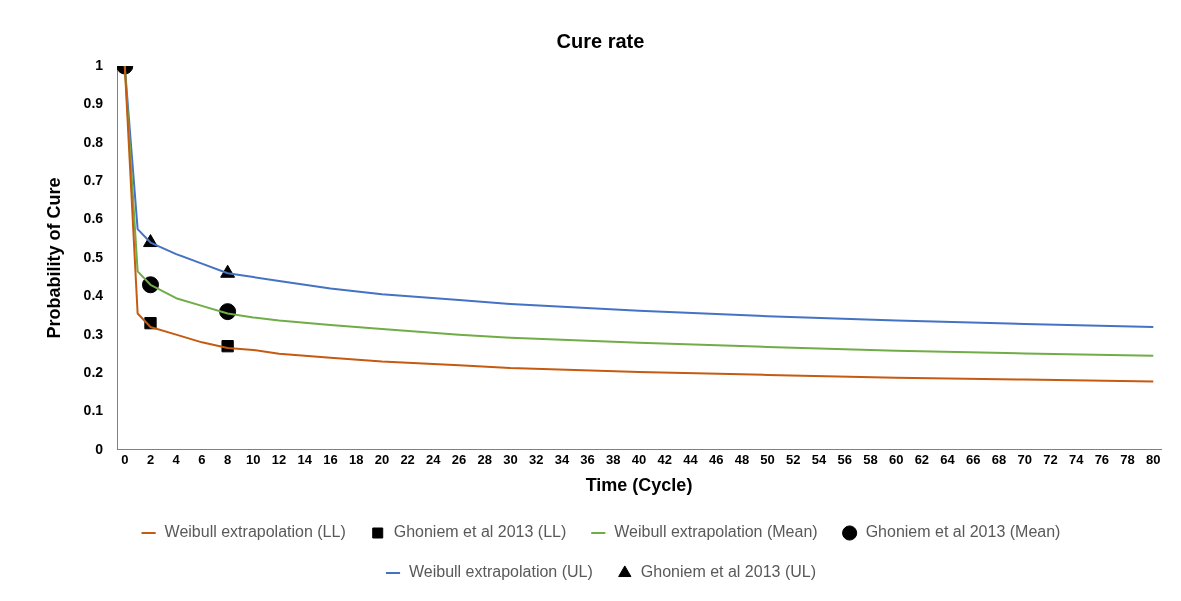 The image size is (1181, 601). What do you see at coordinates (253, 460) in the screenshot?
I see `x-tick-label: 10` at bounding box center [253, 460].